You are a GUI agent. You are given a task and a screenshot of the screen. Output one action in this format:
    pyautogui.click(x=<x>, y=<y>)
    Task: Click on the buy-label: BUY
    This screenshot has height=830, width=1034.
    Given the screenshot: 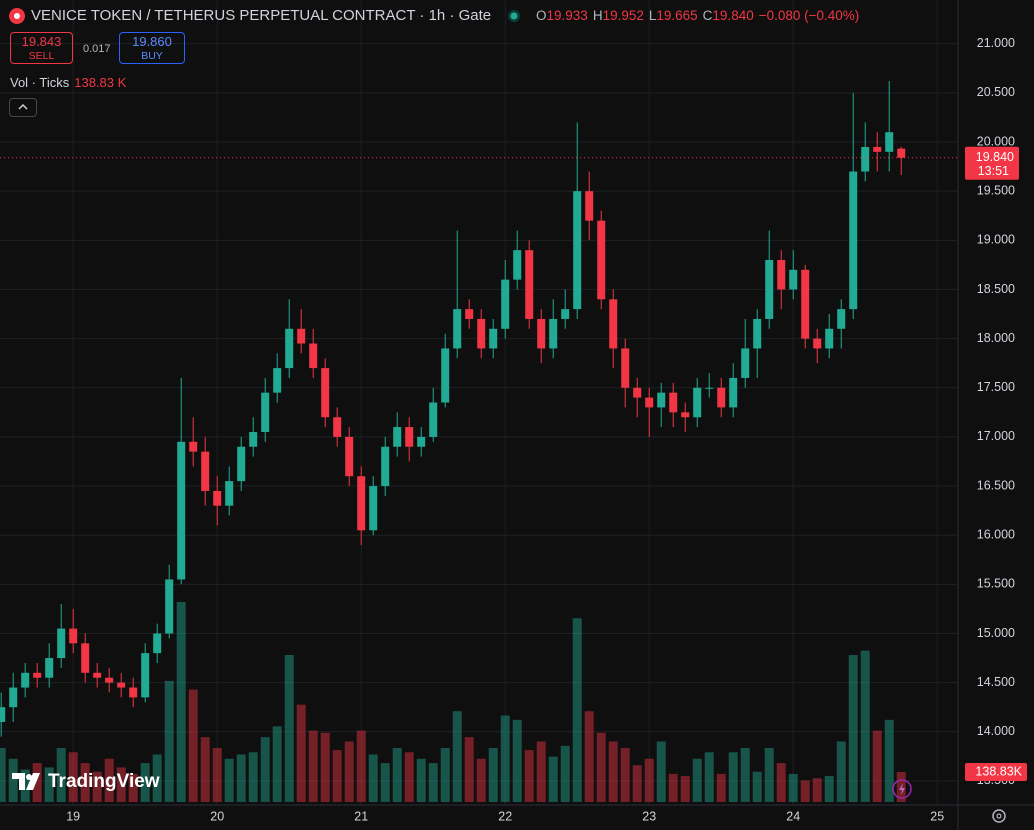 What is the action you would take?
    pyautogui.click(x=152, y=56)
    